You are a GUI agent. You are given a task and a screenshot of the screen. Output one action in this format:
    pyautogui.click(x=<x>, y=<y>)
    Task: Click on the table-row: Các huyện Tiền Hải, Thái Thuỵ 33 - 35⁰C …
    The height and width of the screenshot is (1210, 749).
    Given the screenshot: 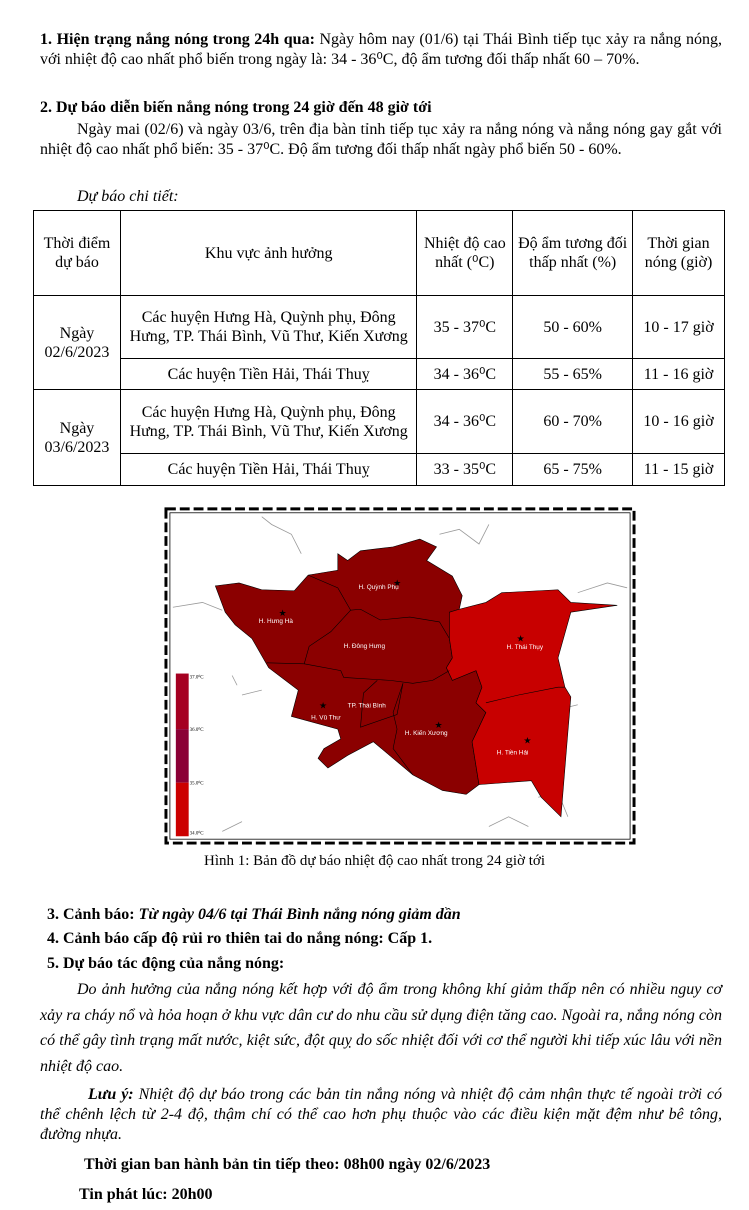 What is the action you would take?
    pyautogui.click(x=379, y=469)
    